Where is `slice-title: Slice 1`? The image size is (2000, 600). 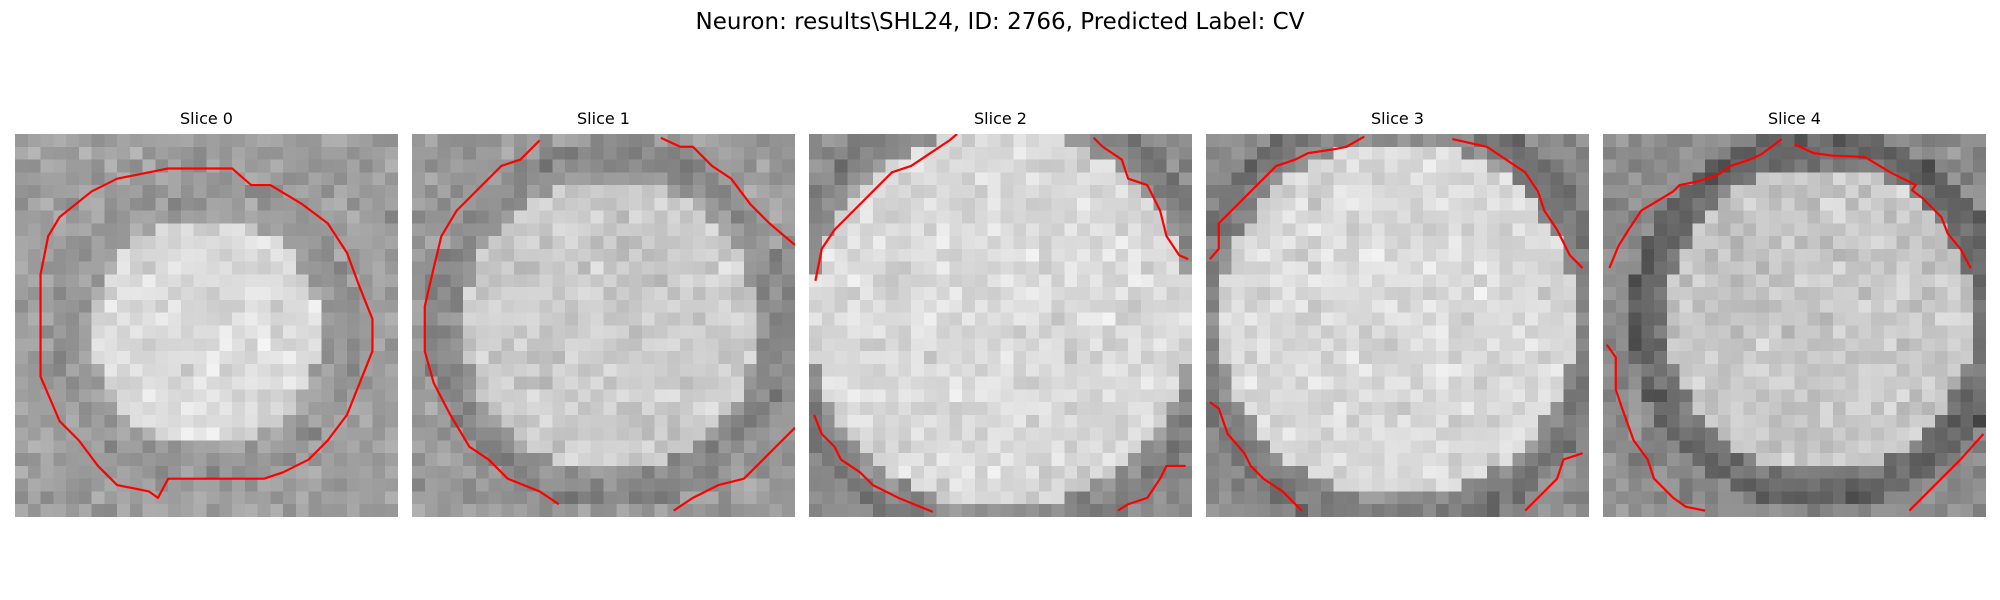 slice-title: Slice 1 is located at coordinates (603, 118).